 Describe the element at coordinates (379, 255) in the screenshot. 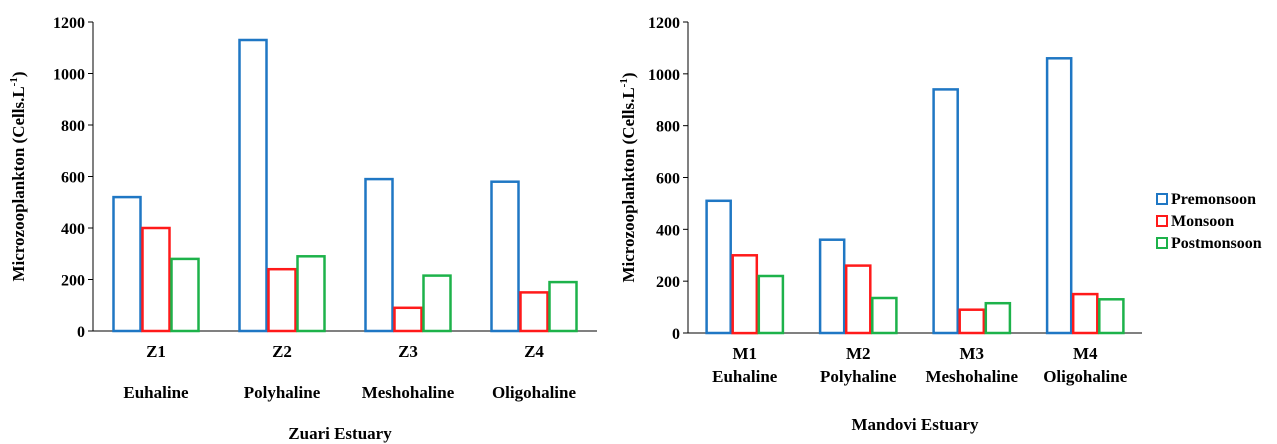

I see `bar-premonsoon-z3` at that location.